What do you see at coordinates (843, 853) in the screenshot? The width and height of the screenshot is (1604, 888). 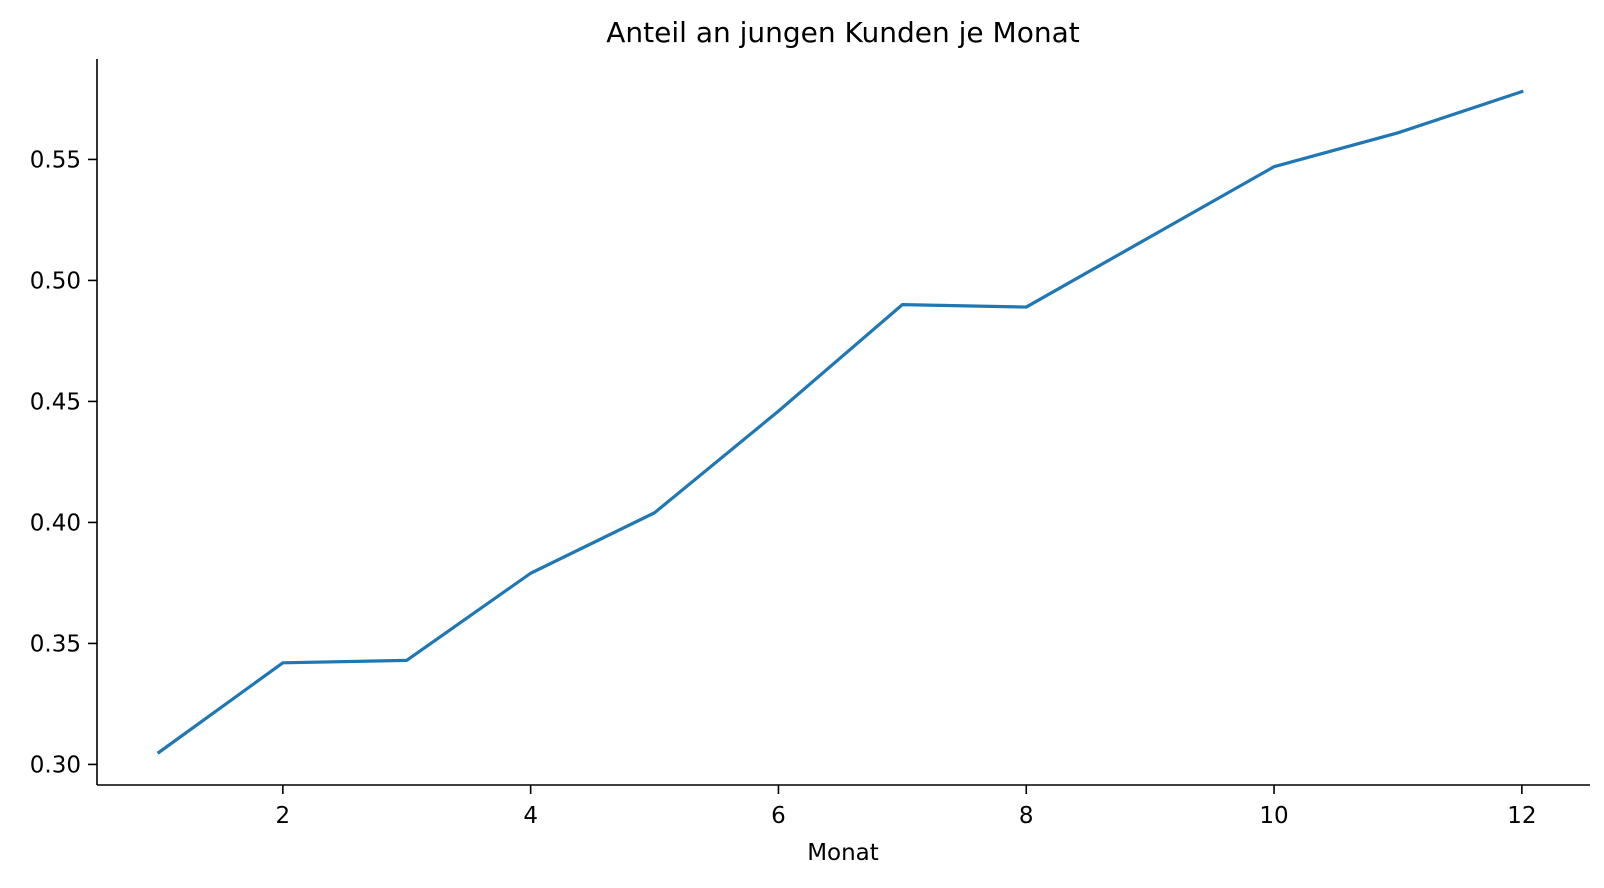 I see `x-axis-label: Monat` at bounding box center [843, 853].